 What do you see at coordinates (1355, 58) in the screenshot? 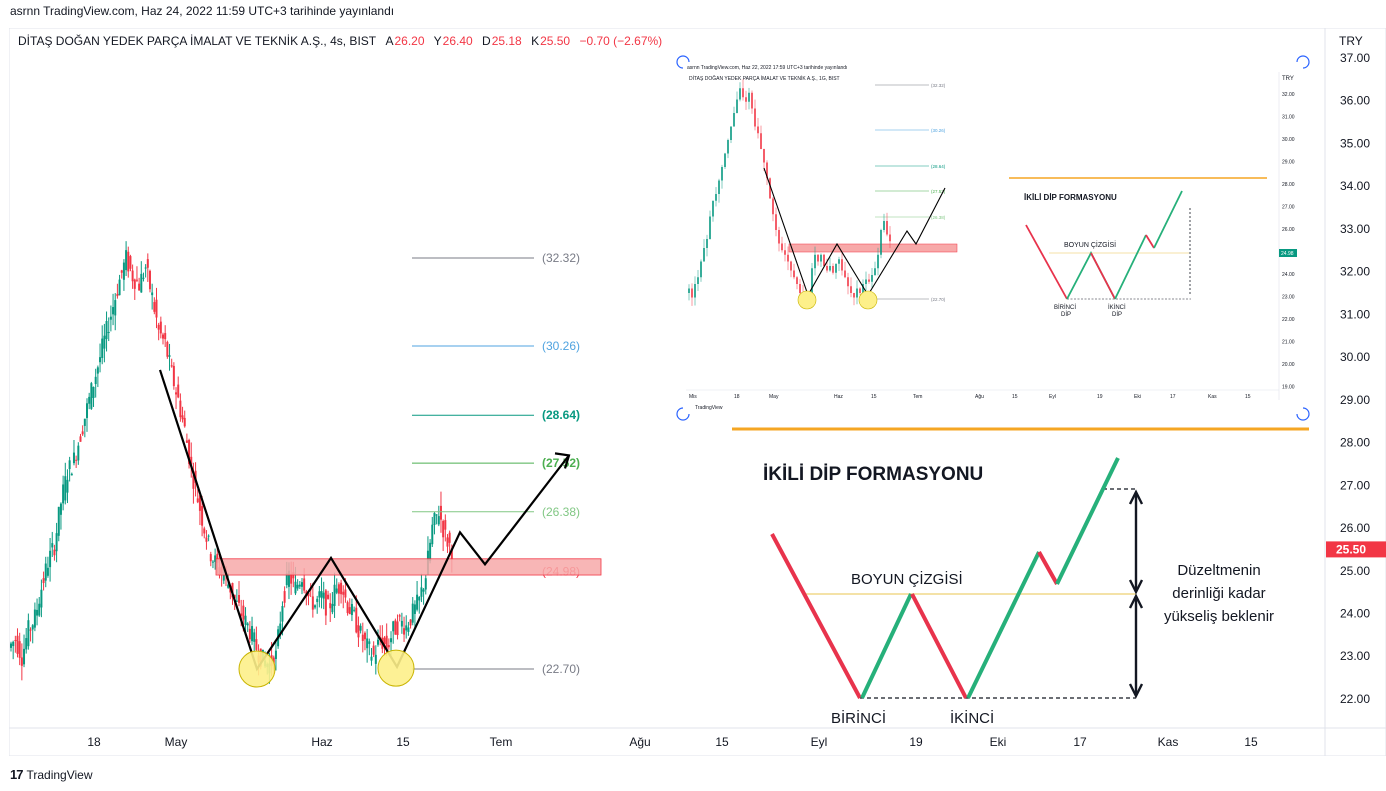
I see `price-tick-label: 37.00` at bounding box center [1355, 58].